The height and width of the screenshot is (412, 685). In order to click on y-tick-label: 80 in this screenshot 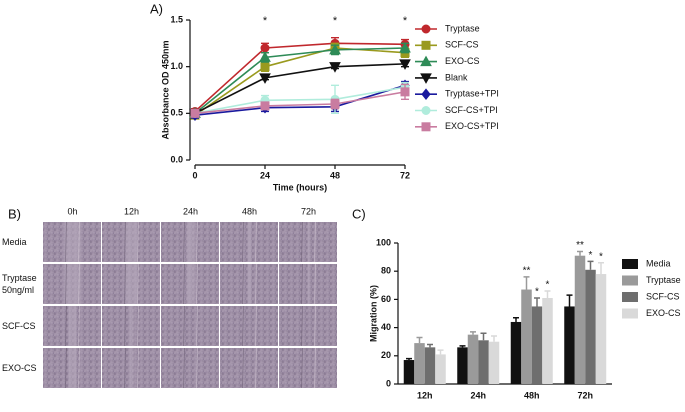, I will do `click(386, 271)`.